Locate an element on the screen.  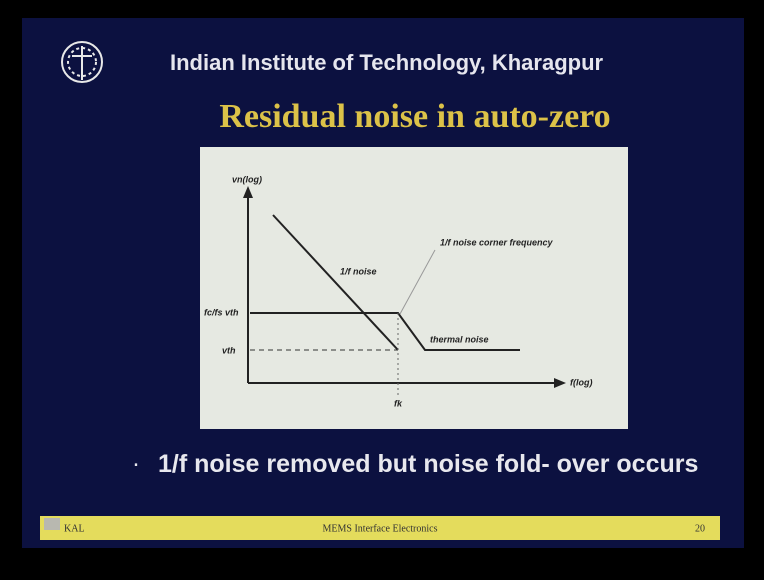
x-arrow is located at coordinates (560, 383).